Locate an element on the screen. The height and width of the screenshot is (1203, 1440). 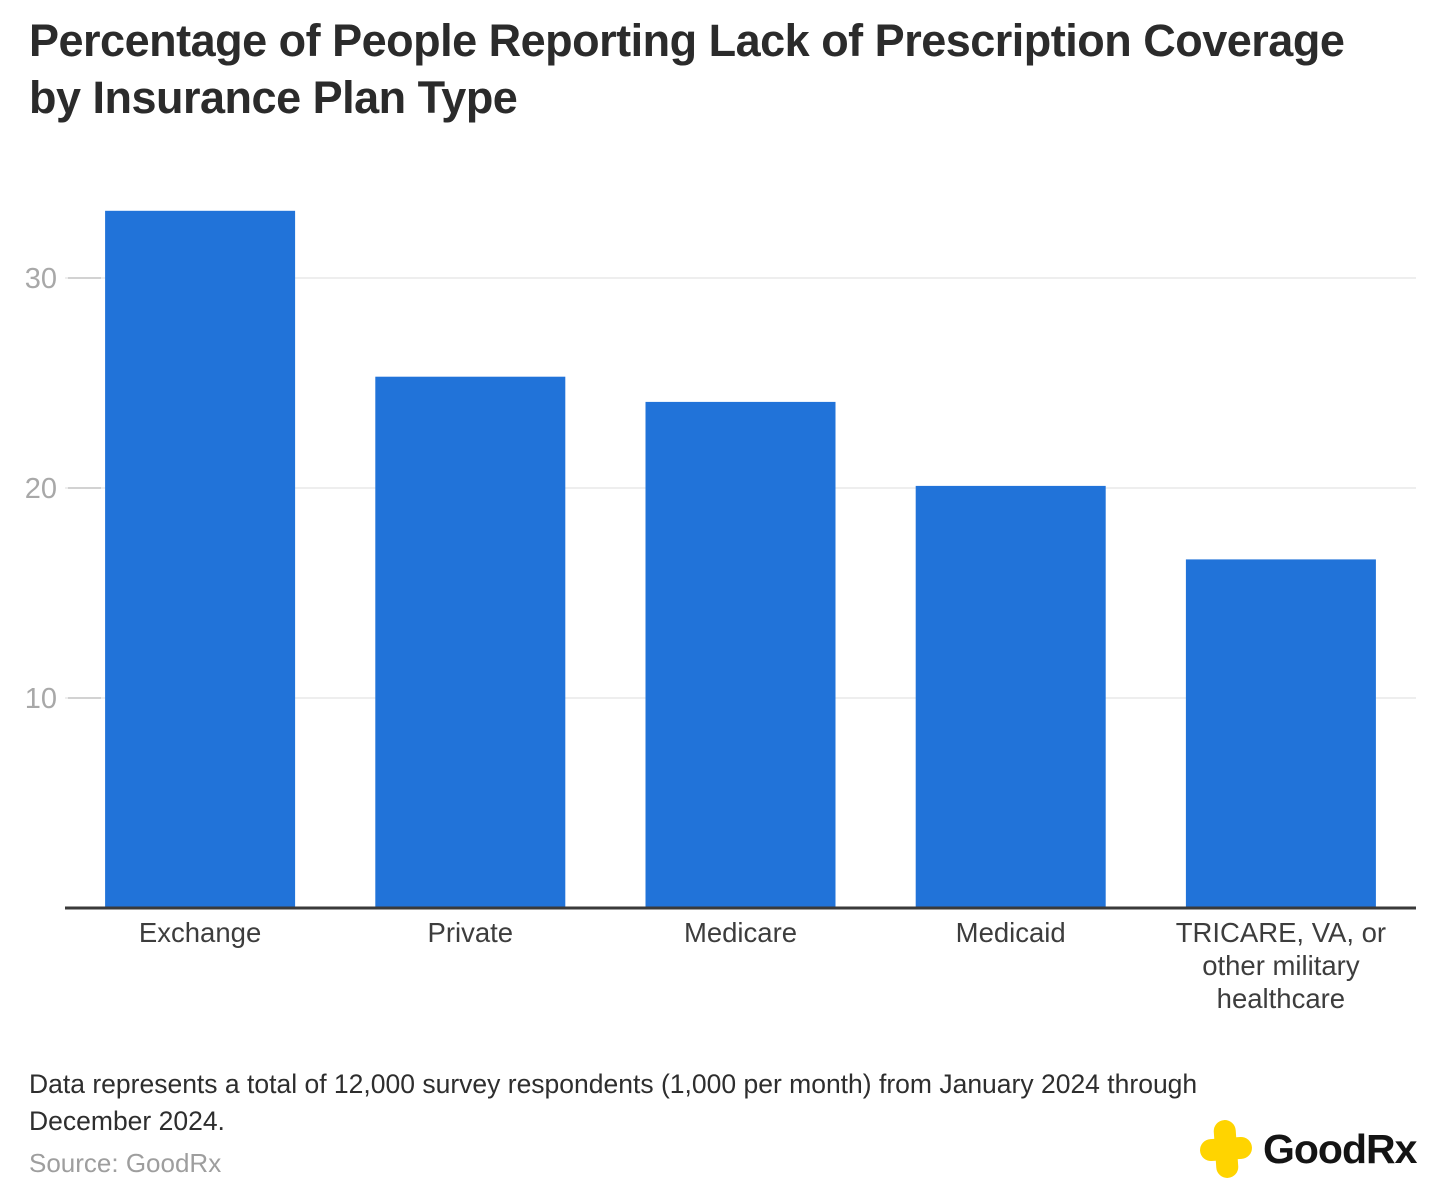
x-category-label: TRICARE, VA, or is located at coordinates (1281, 932).